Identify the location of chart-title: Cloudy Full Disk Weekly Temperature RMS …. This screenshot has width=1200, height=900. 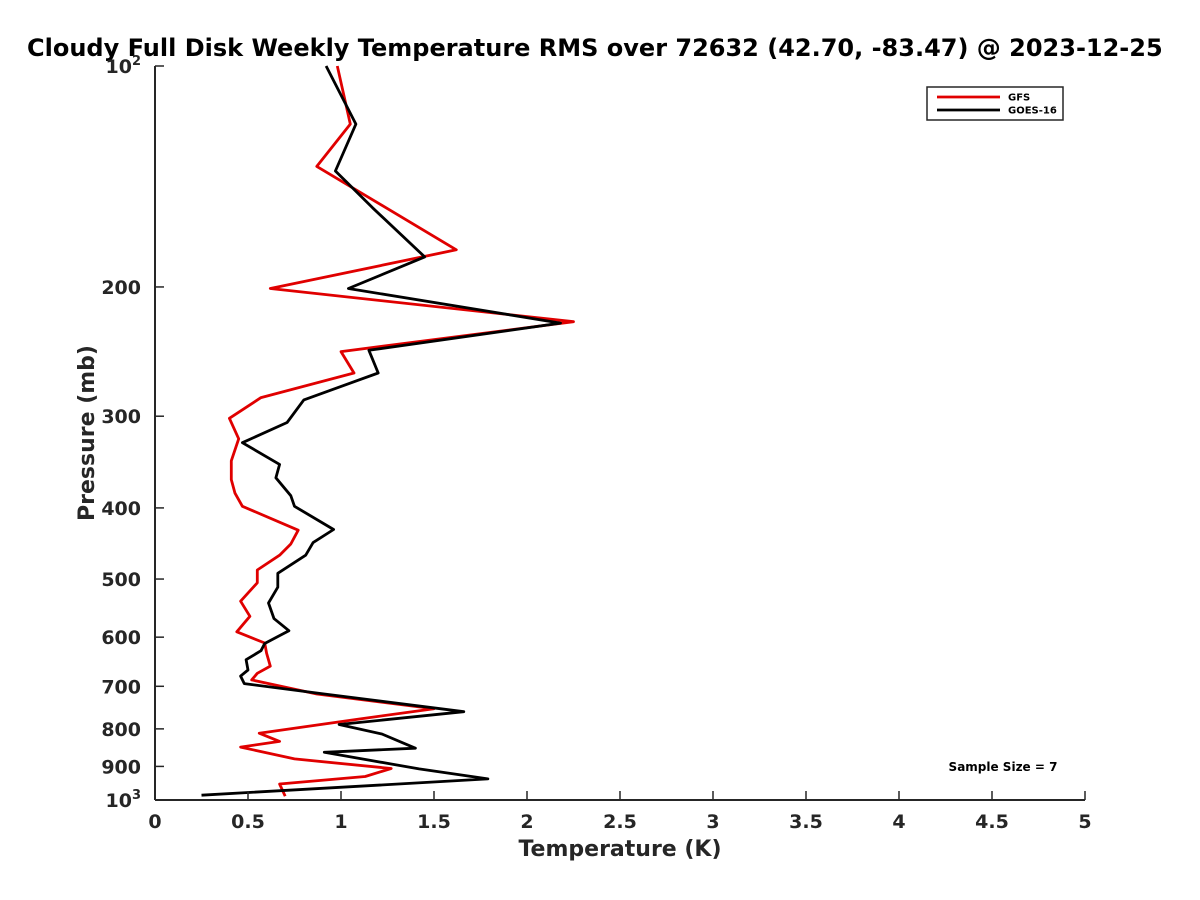
(595, 48).